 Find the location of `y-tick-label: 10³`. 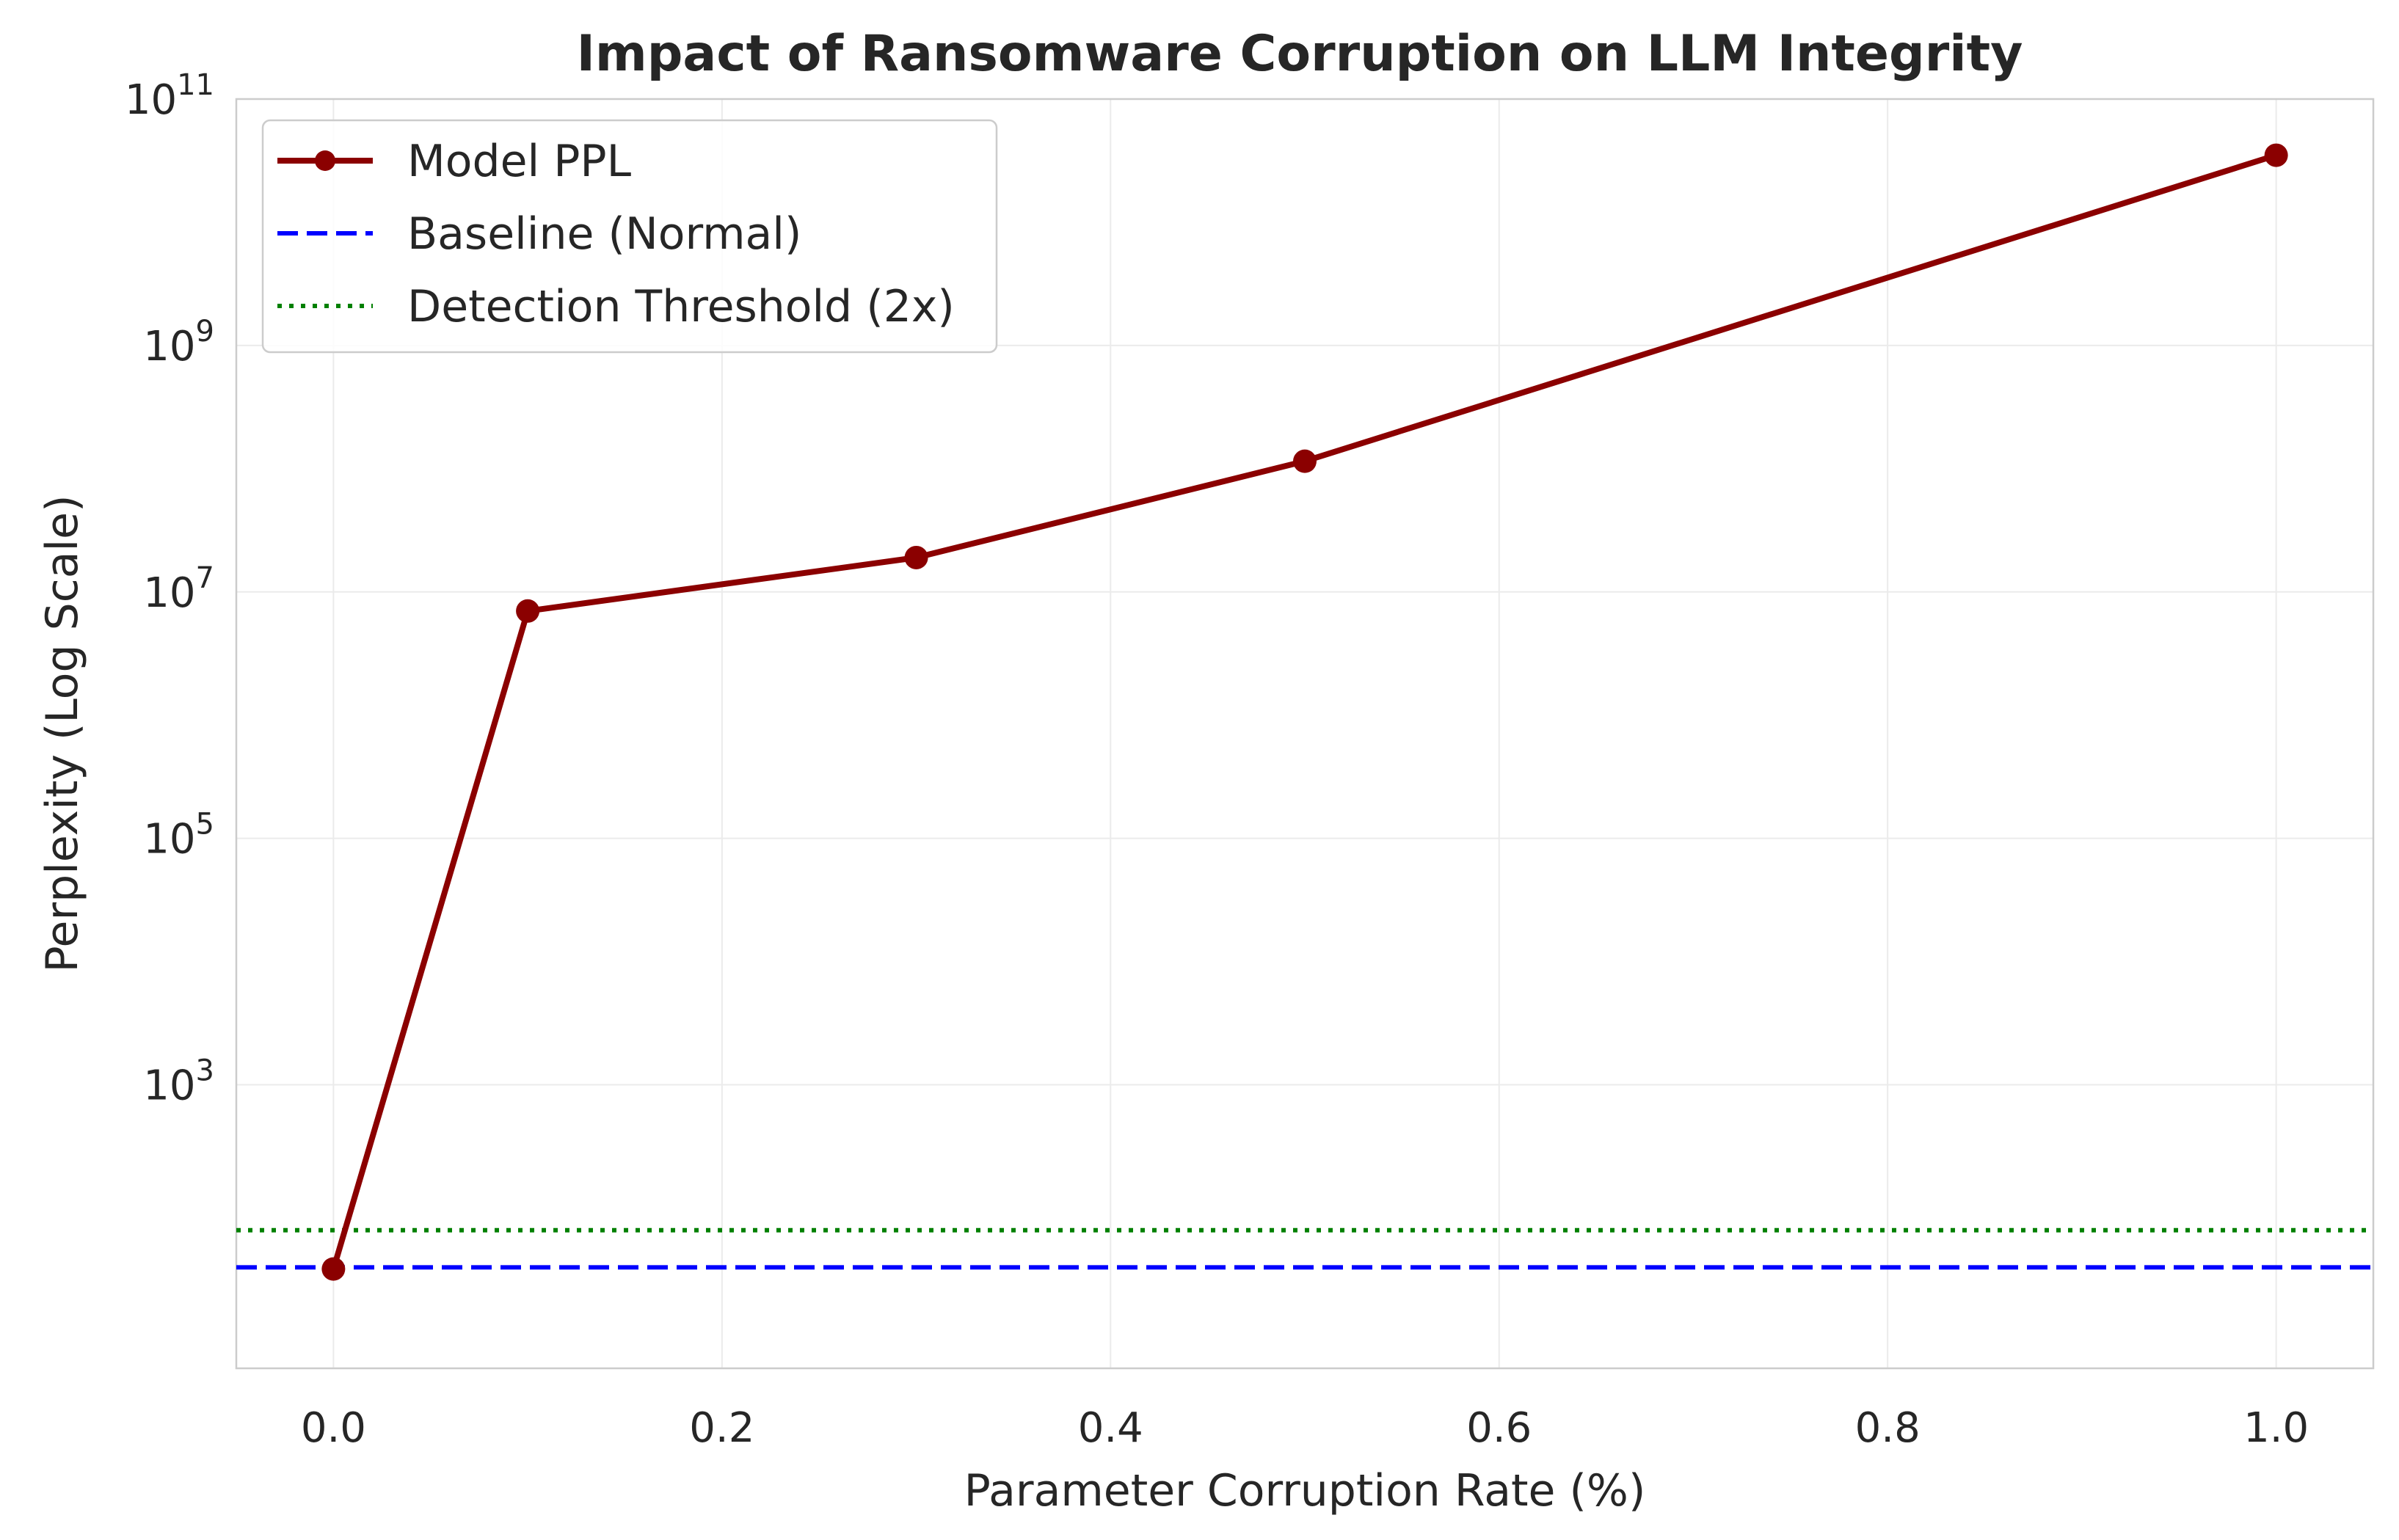

y-tick-label: 10³ is located at coordinates (178, 1082).